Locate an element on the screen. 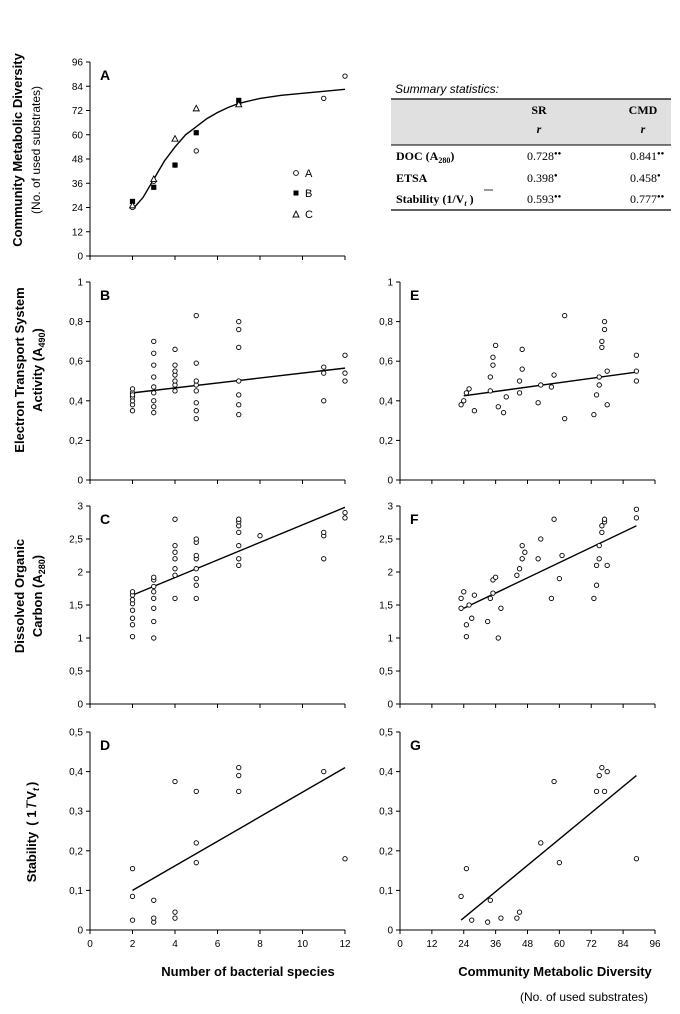 Image resolution: width=680 pixels, height=1014 pixels. legend-b-label: B is located at coordinates (308, 194).